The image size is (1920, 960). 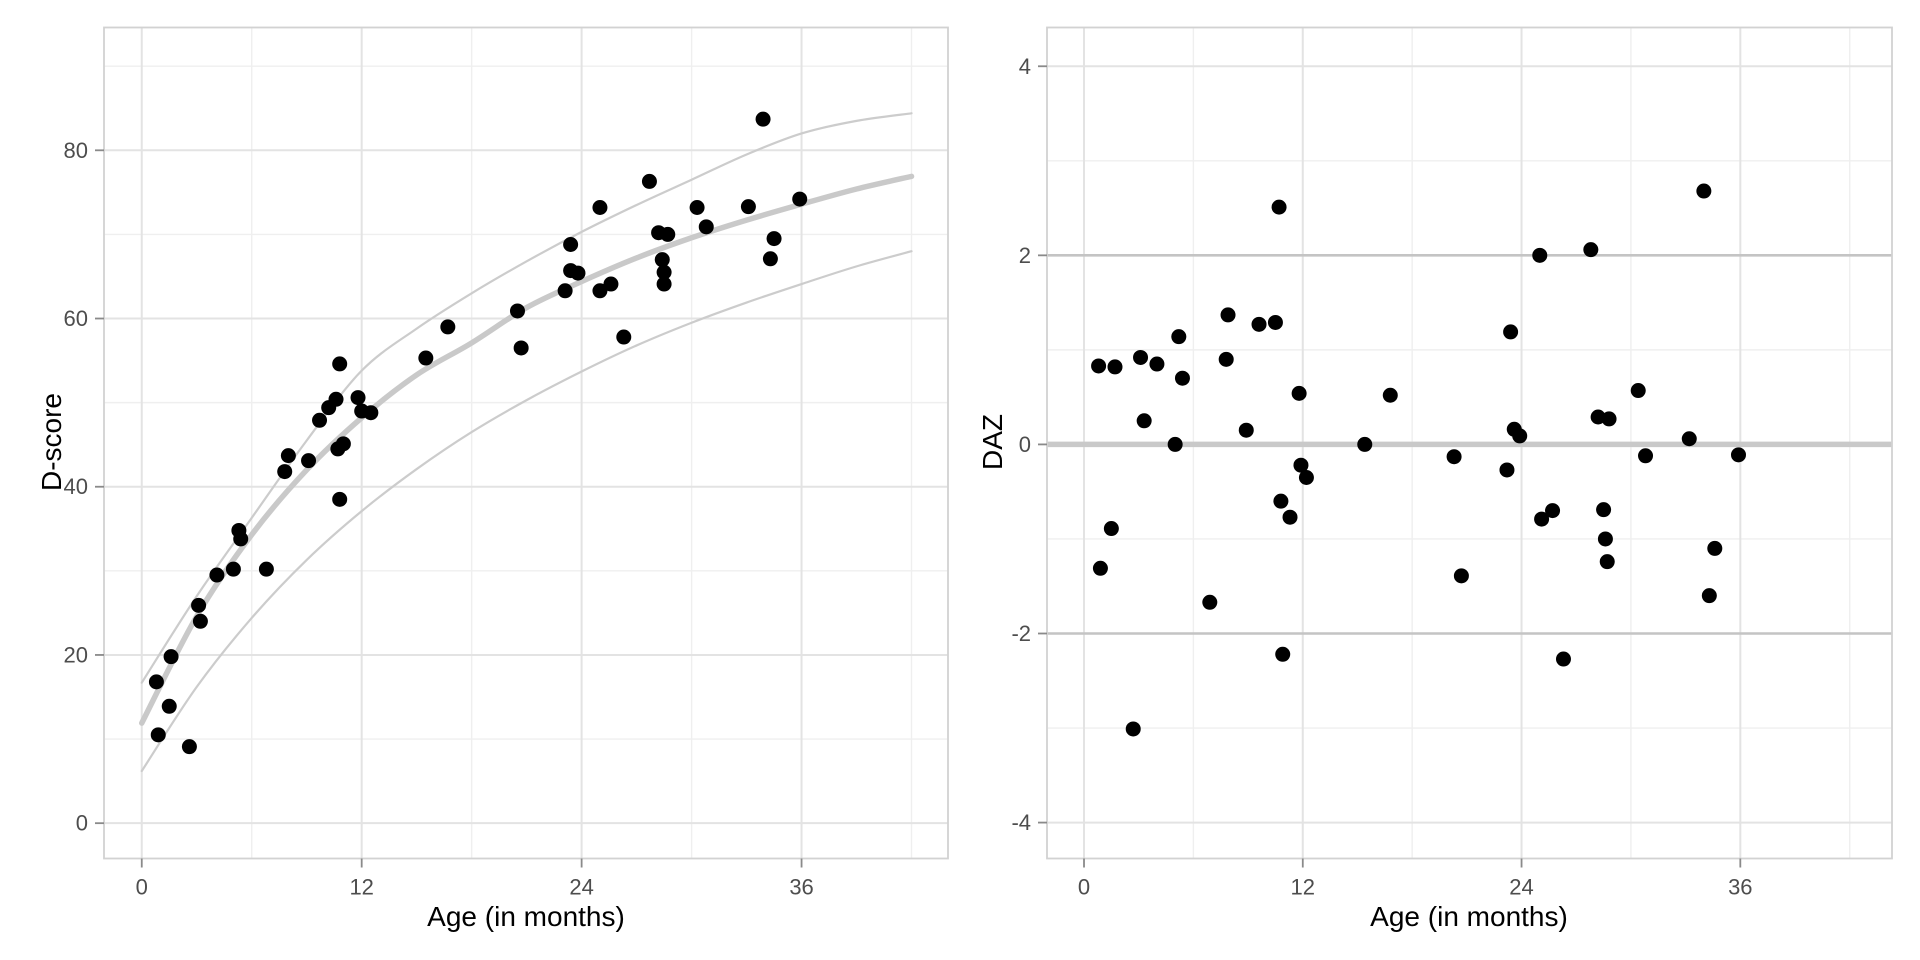 I want to click on dscore-y-axis-title: D-score, so click(x=51, y=442).